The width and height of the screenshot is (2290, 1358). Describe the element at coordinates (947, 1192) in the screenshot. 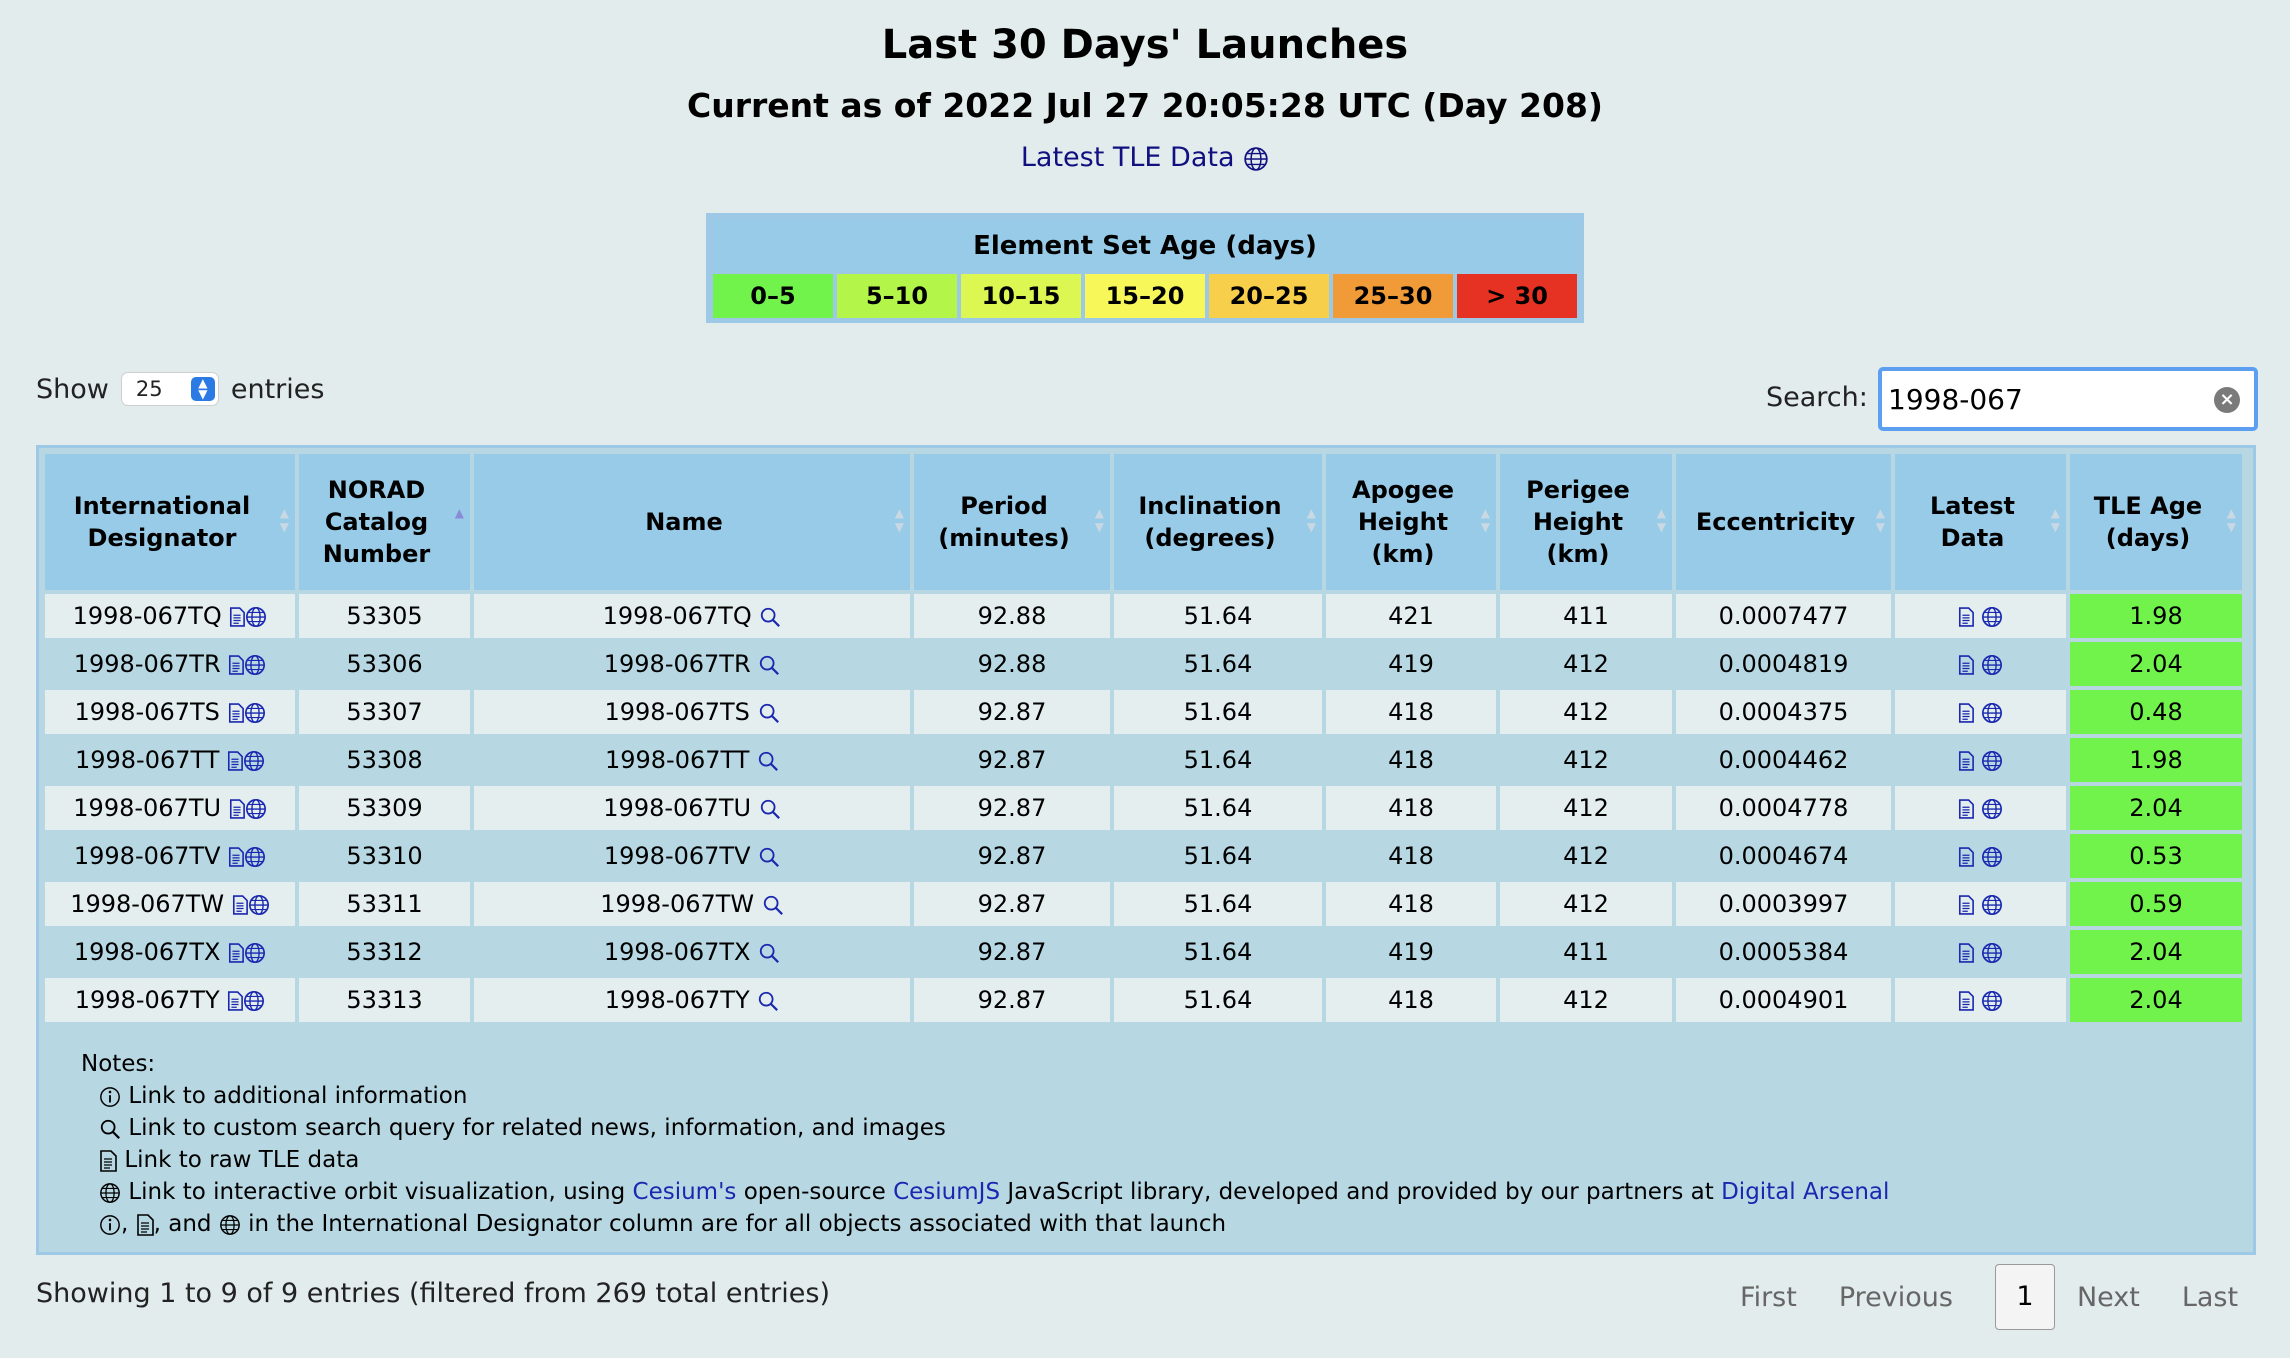

I see `cesiumjs-link: CesiumJS` at that location.